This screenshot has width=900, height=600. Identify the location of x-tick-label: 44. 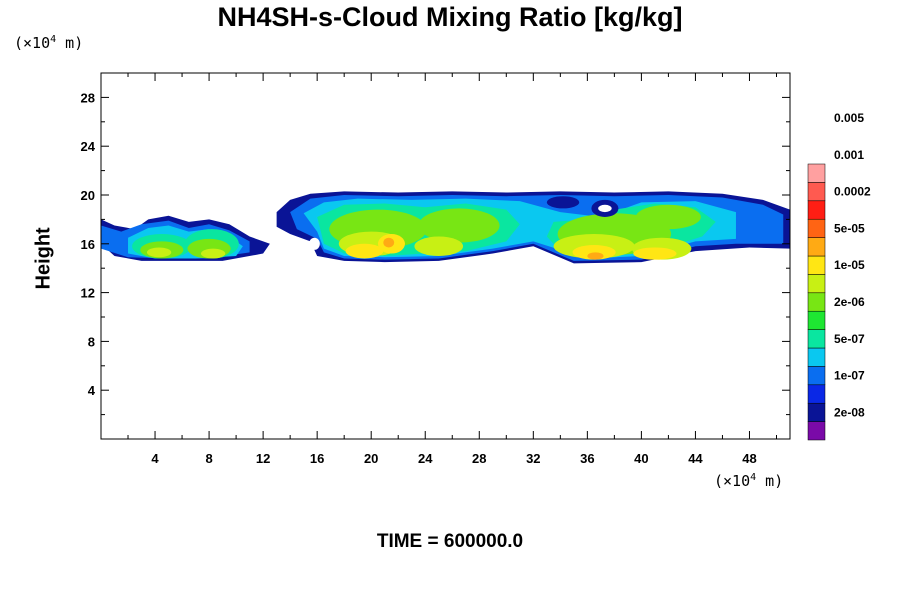
(695, 458).